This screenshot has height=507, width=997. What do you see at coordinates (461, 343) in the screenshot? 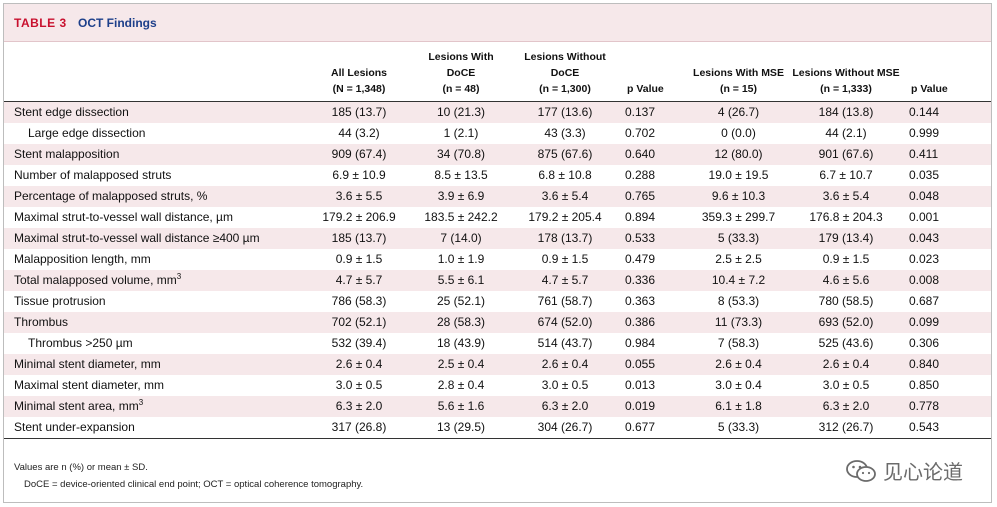
I see `value-cell: 18 (43.9)` at bounding box center [461, 343].